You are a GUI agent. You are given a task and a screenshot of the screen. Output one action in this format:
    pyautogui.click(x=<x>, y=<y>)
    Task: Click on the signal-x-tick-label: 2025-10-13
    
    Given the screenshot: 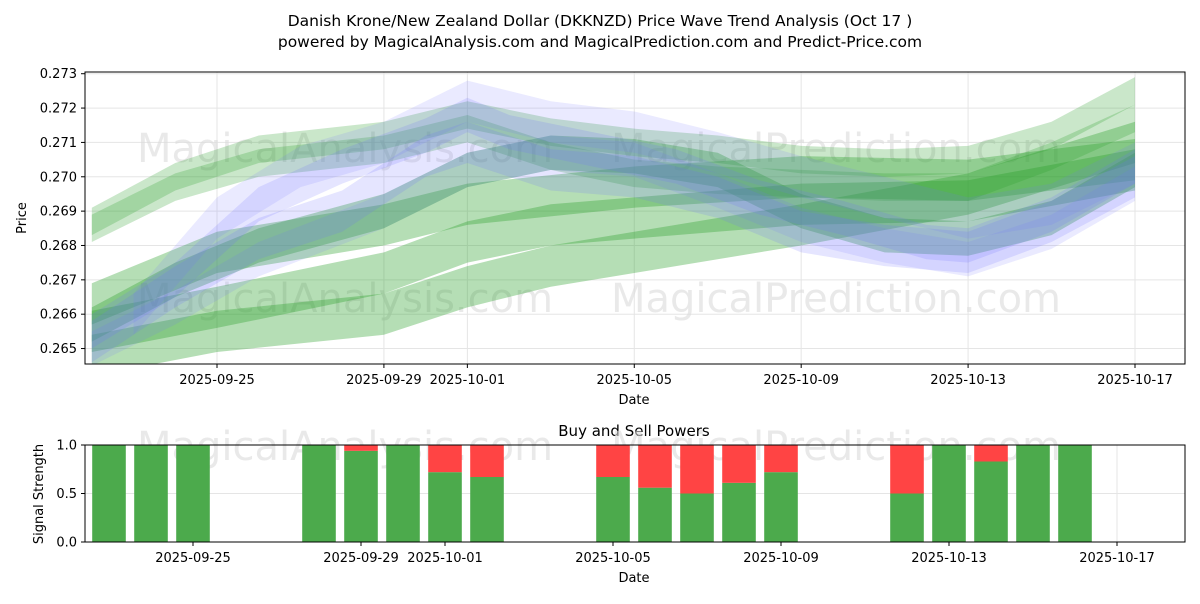 What is the action you would take?
    pyautogui.click(x=949, y=558)
    